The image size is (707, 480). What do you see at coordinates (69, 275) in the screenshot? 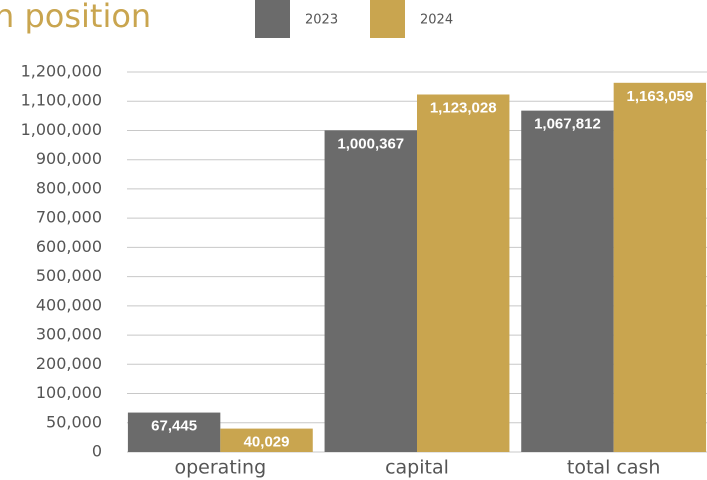
I see `y-tick-label: 500,000` at bounding box center [69, 275].